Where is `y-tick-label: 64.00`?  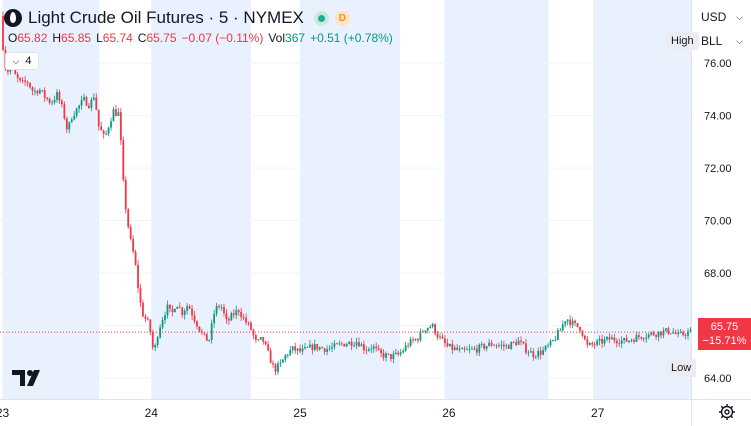 y-tick-label: 64.00 is located at coordinates (718, 379).